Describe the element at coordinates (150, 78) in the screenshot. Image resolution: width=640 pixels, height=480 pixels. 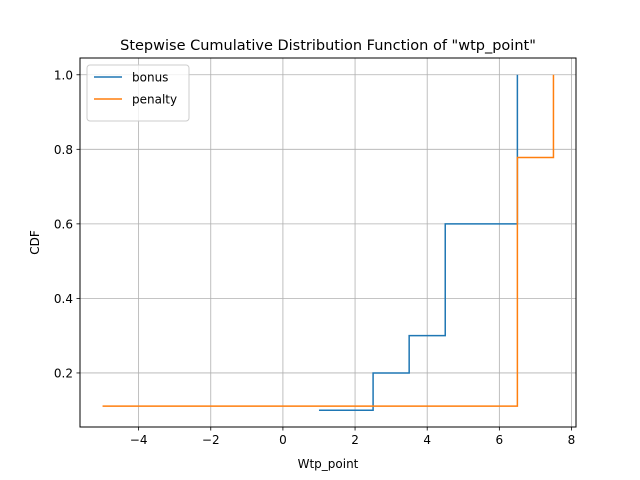
I see `legend-label-bonus: bonus` at that location.